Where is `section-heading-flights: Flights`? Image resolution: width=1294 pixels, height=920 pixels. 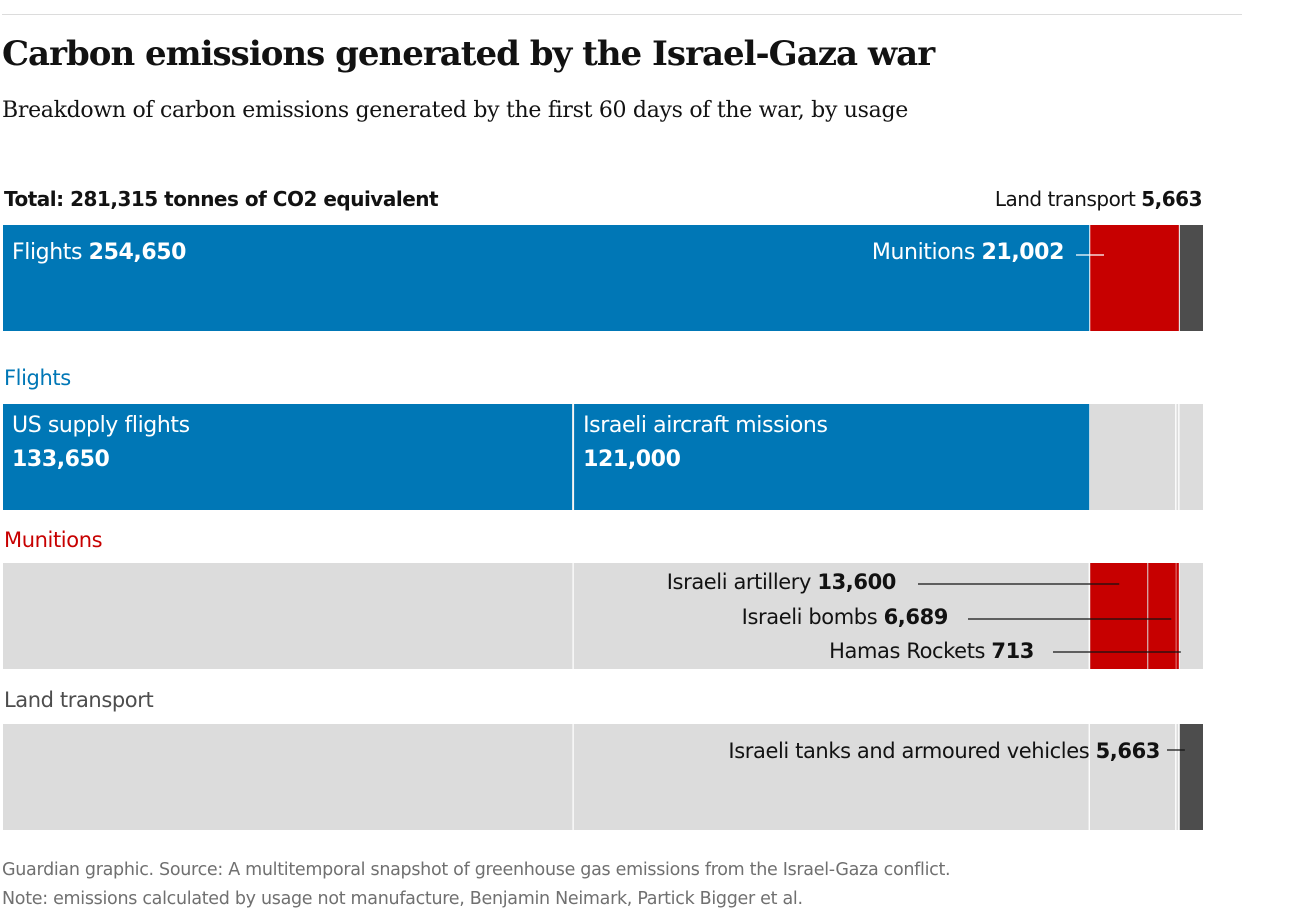
section-heading-flights: Flights is located at coordinates (37, 378).